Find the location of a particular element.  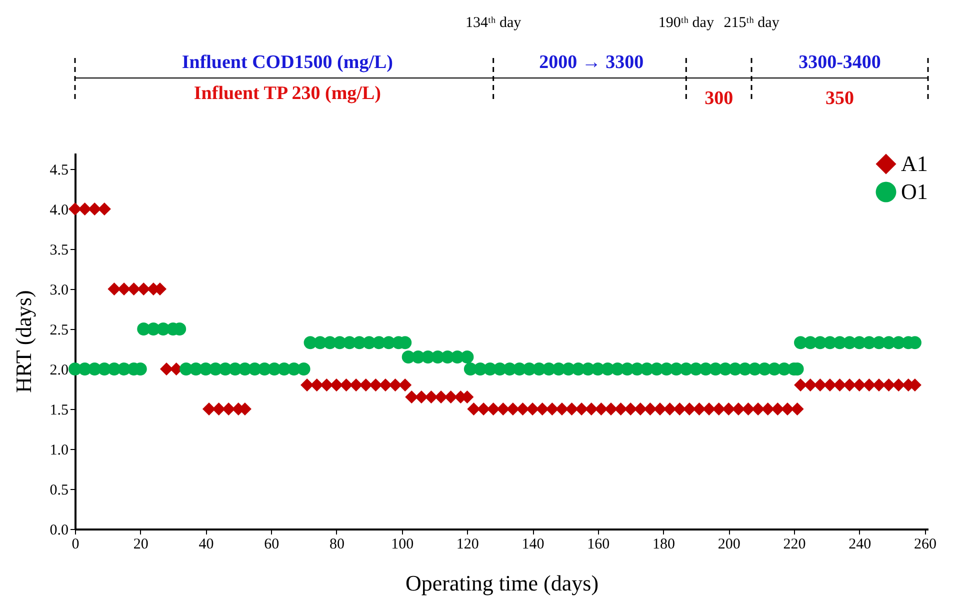

legend-label: A1 is located at coordinates (914, 163).